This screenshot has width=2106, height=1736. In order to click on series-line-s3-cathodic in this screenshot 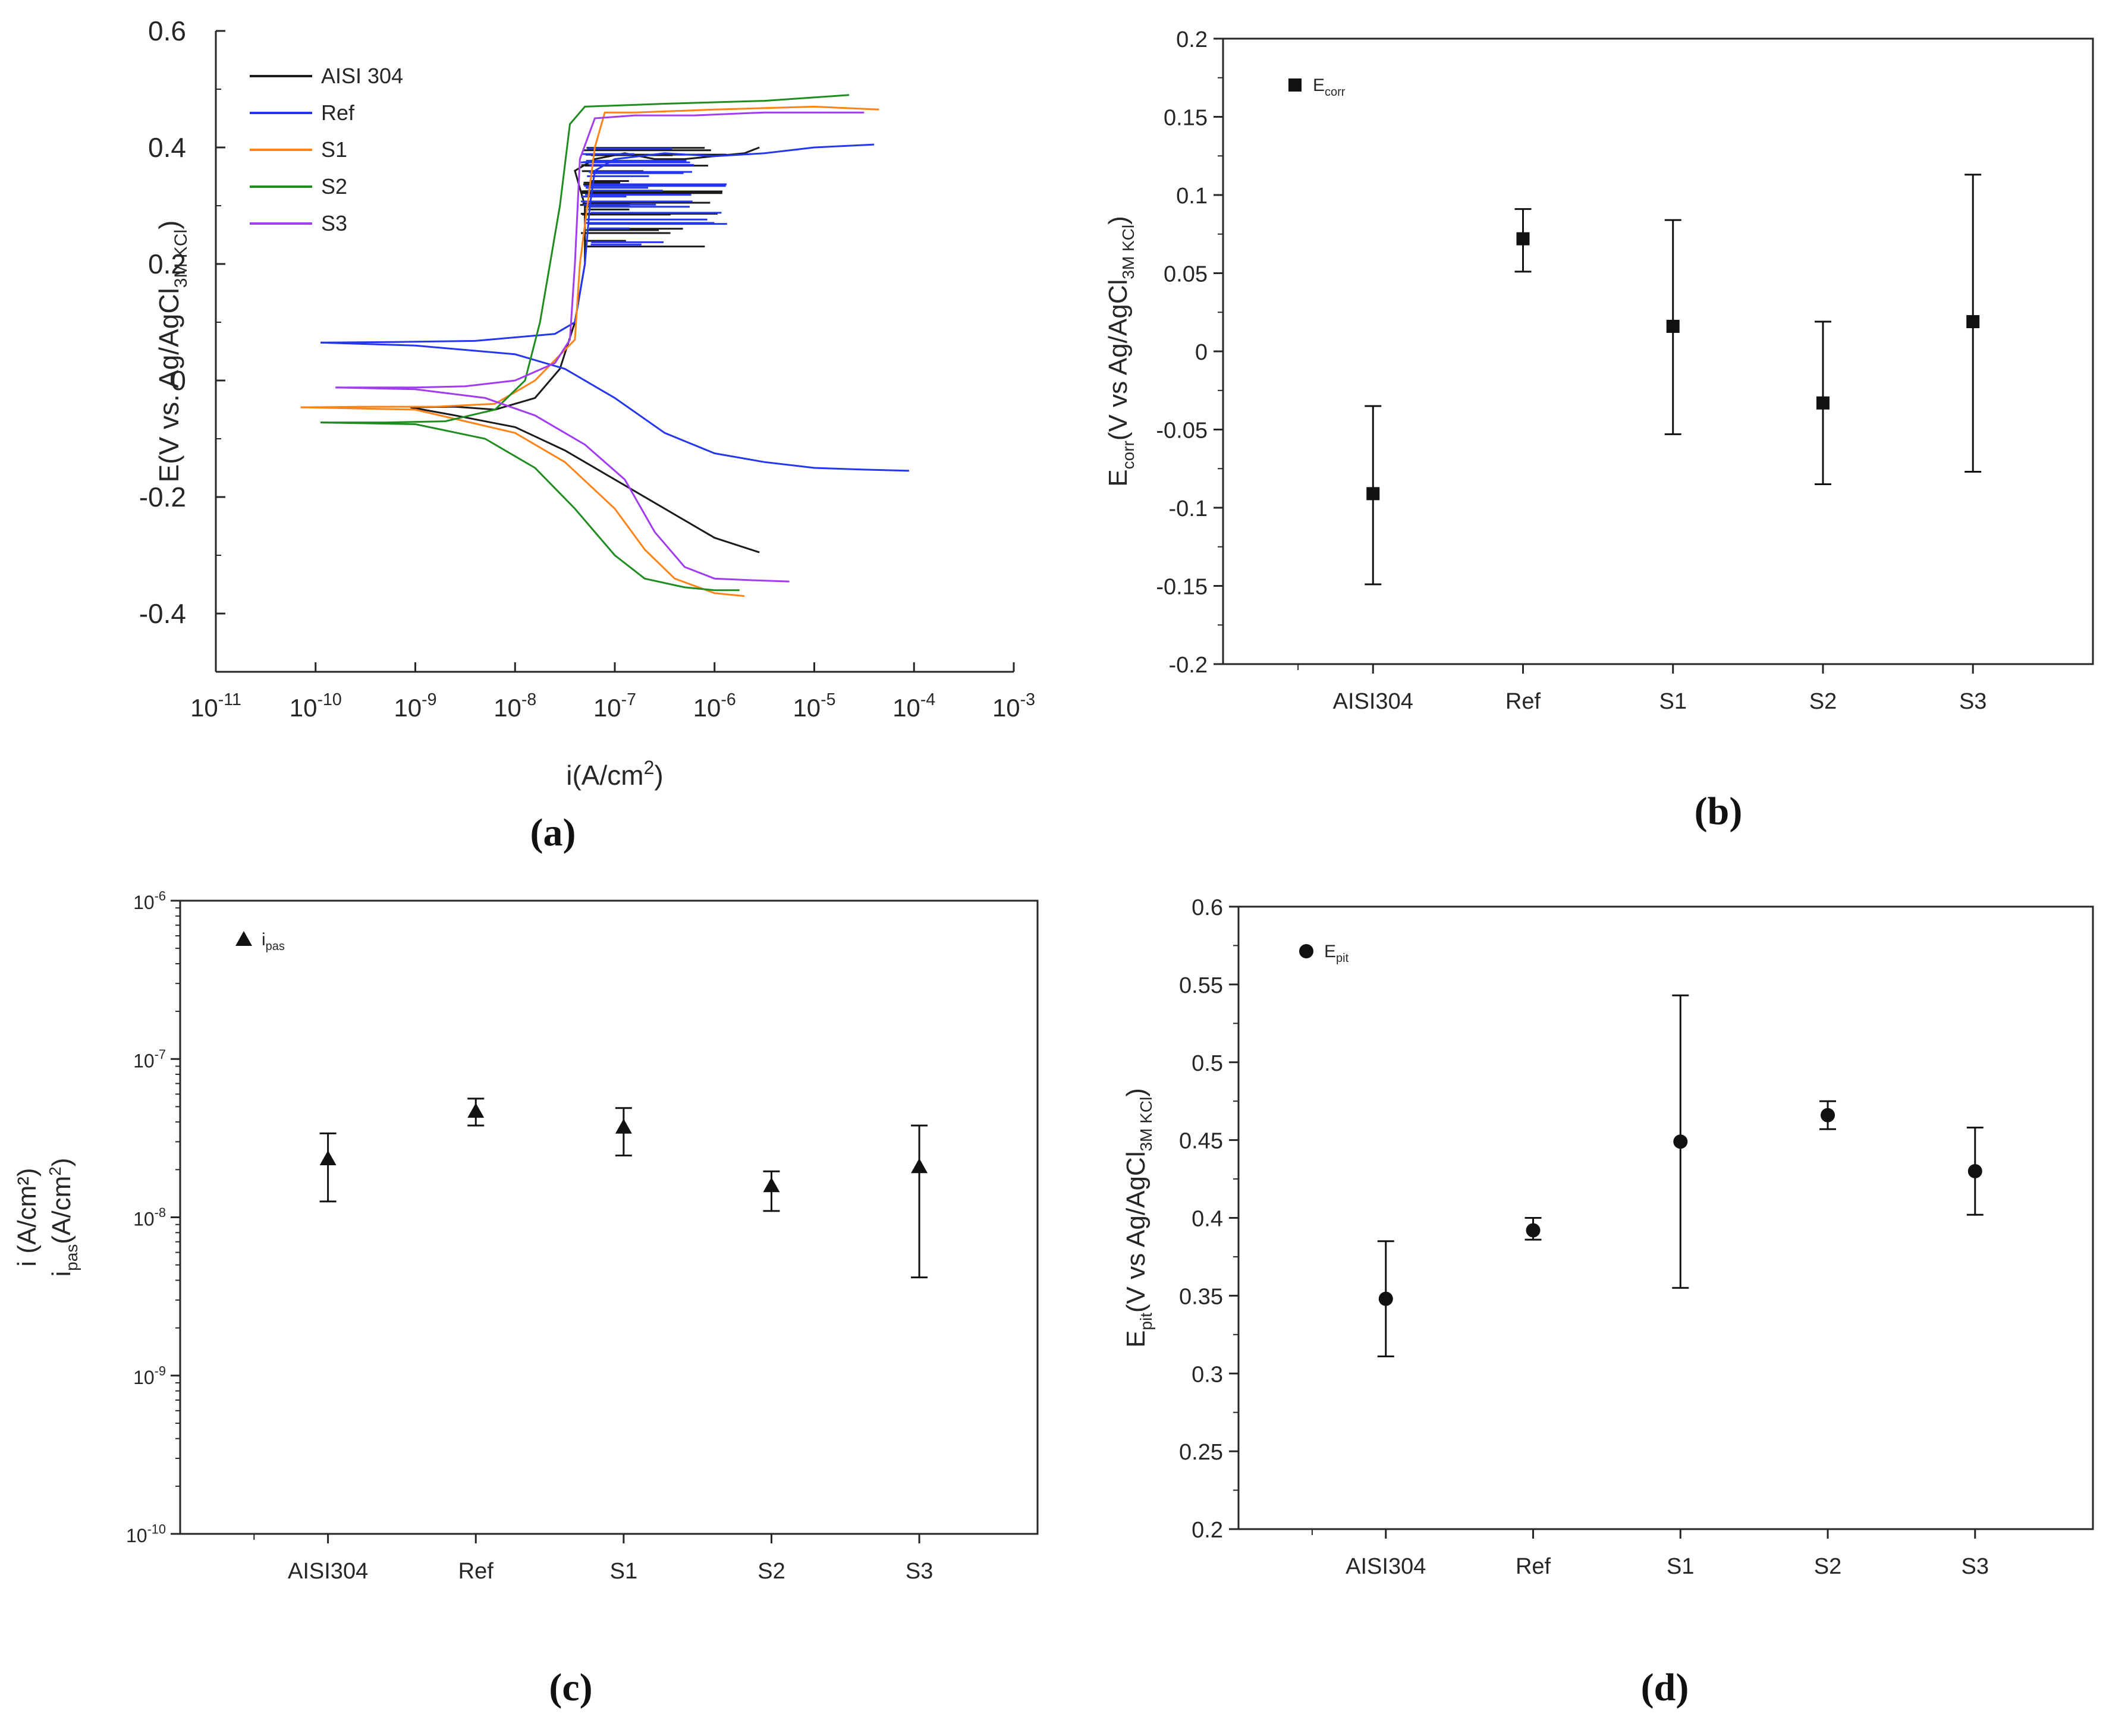, I will do `click(562, 484)`.